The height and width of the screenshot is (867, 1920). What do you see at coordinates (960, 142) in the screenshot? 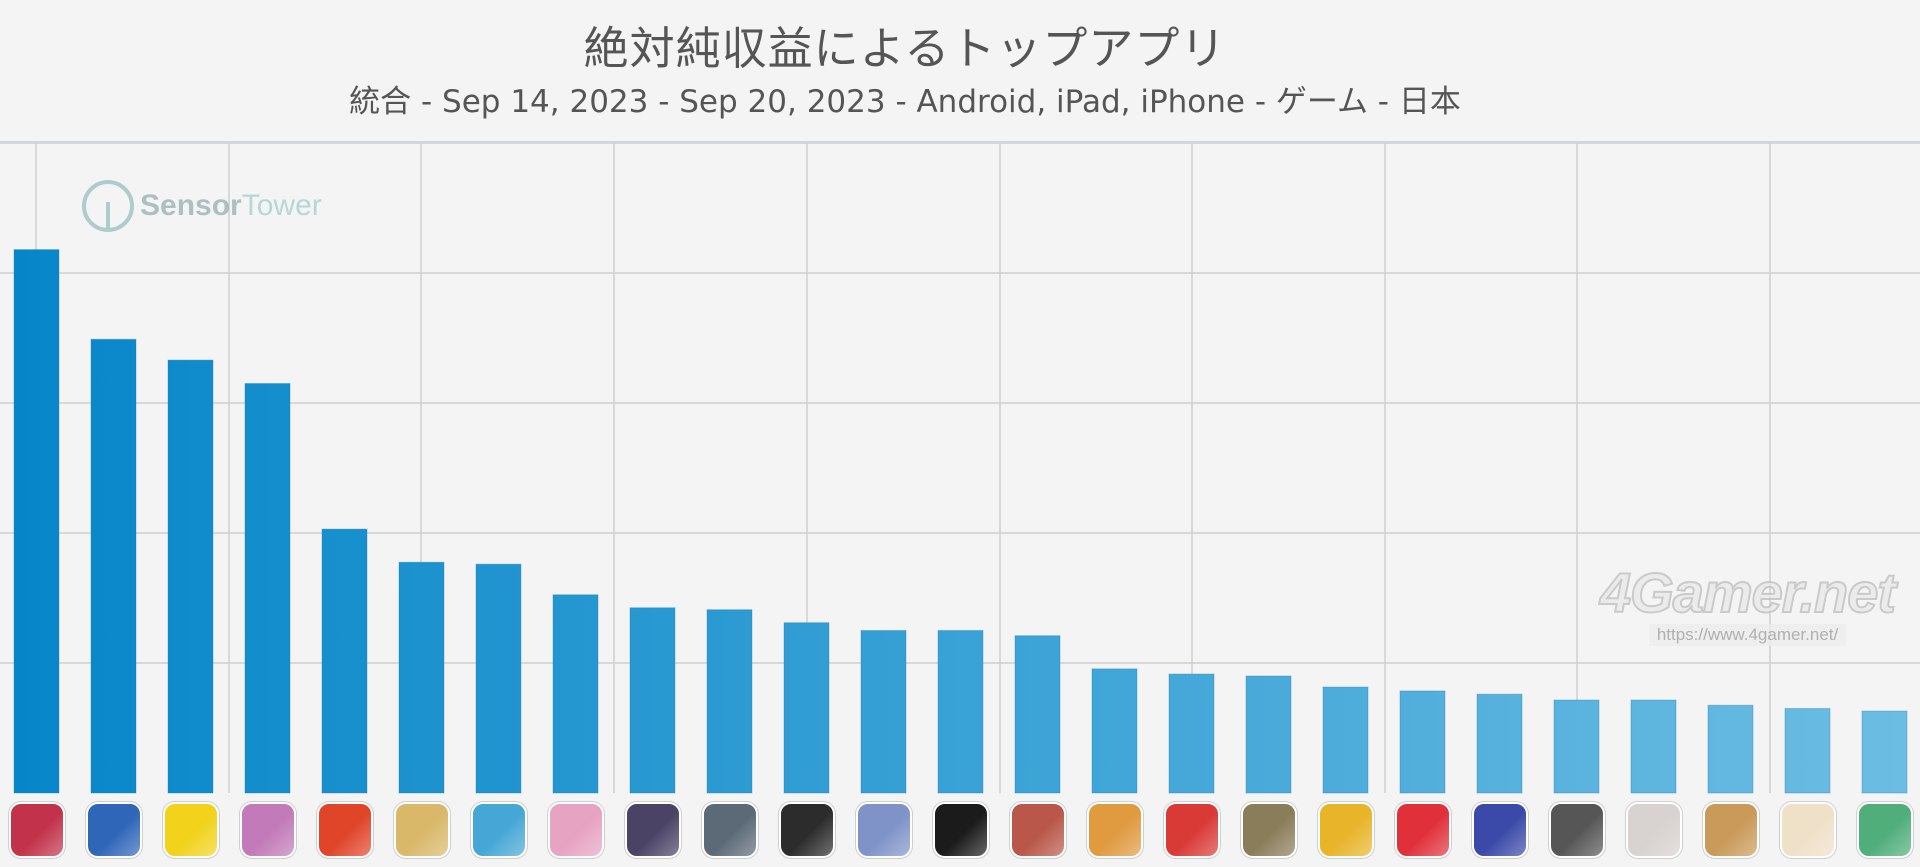
I see `plot-top-border` at bounding box center [960, 142].